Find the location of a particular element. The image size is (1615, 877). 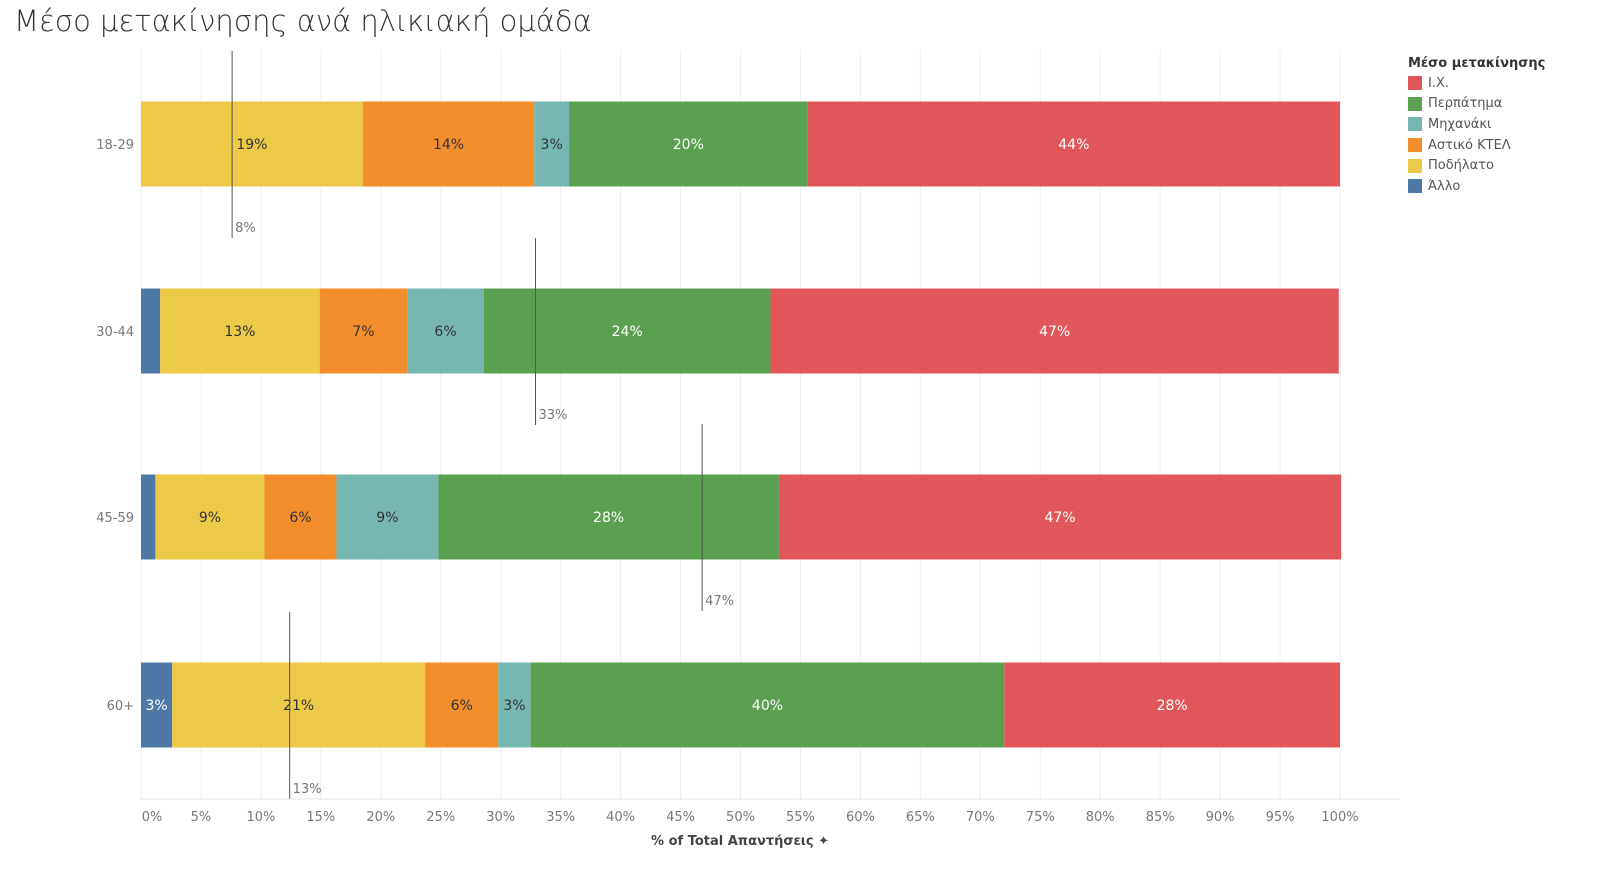

x-tick-label: 40% is located at coordinates (620, 817).